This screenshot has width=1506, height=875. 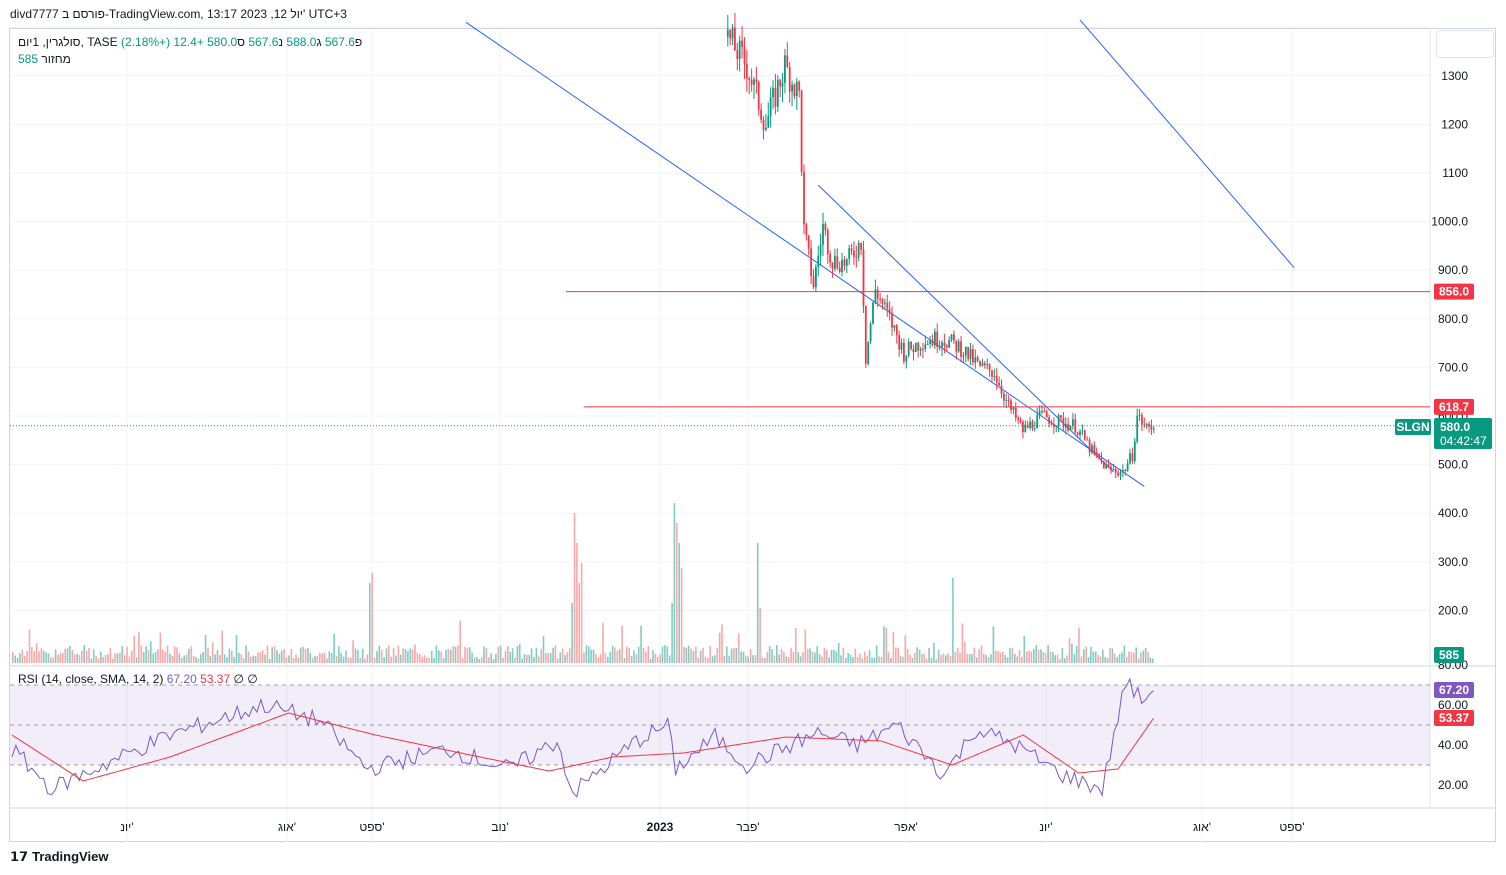 I want to click on footer-brand-label: TradingView, so click(x=70, y=856).